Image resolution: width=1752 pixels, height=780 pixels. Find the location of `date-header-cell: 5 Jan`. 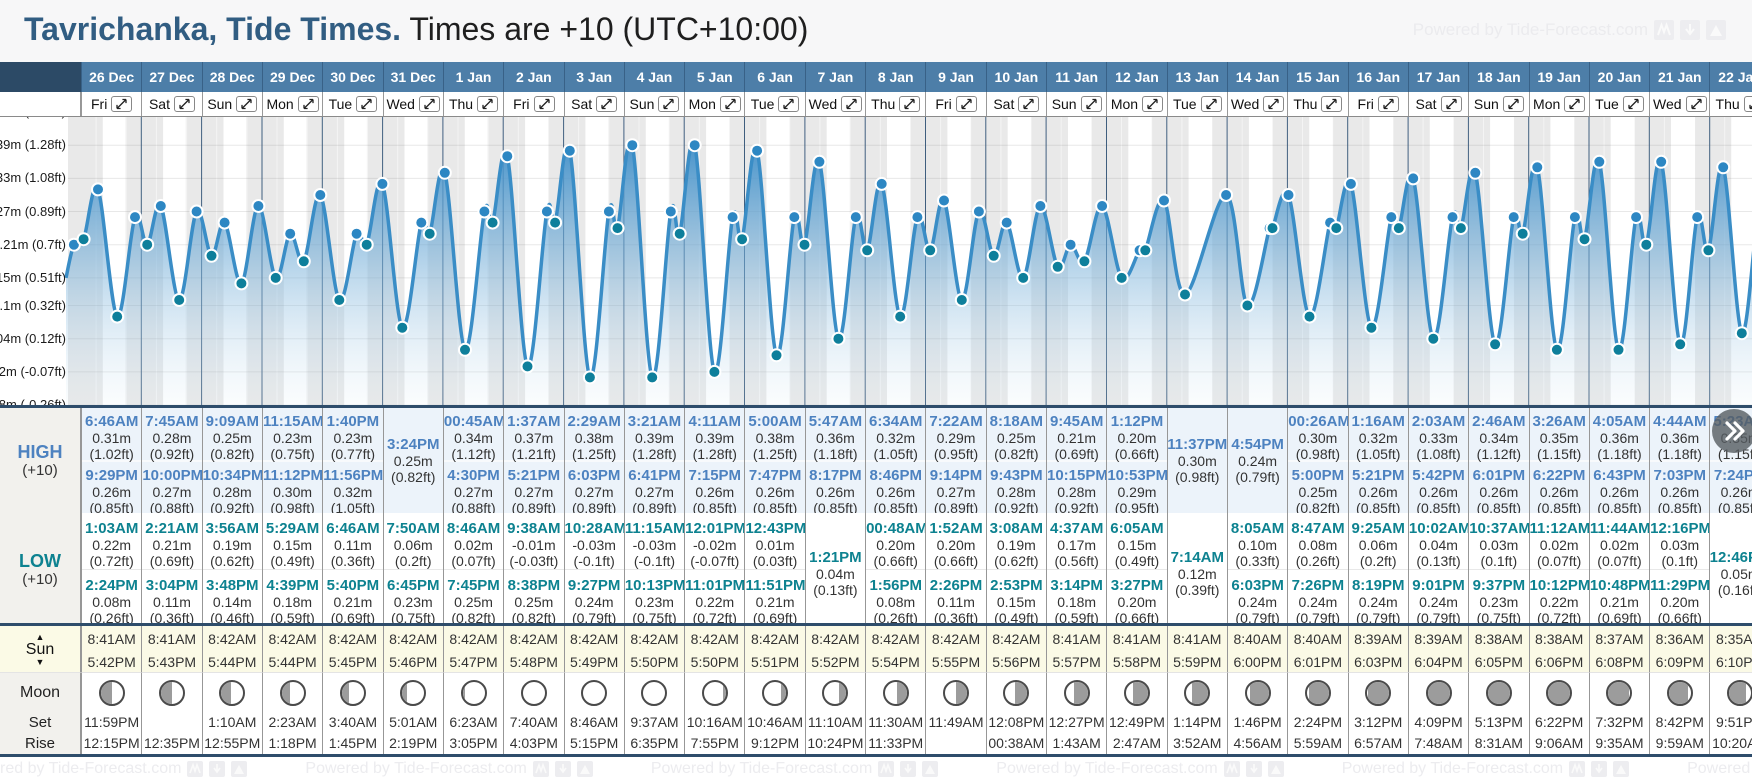

date-header-cell: 5 Jan is located at coordinates (714, 77).